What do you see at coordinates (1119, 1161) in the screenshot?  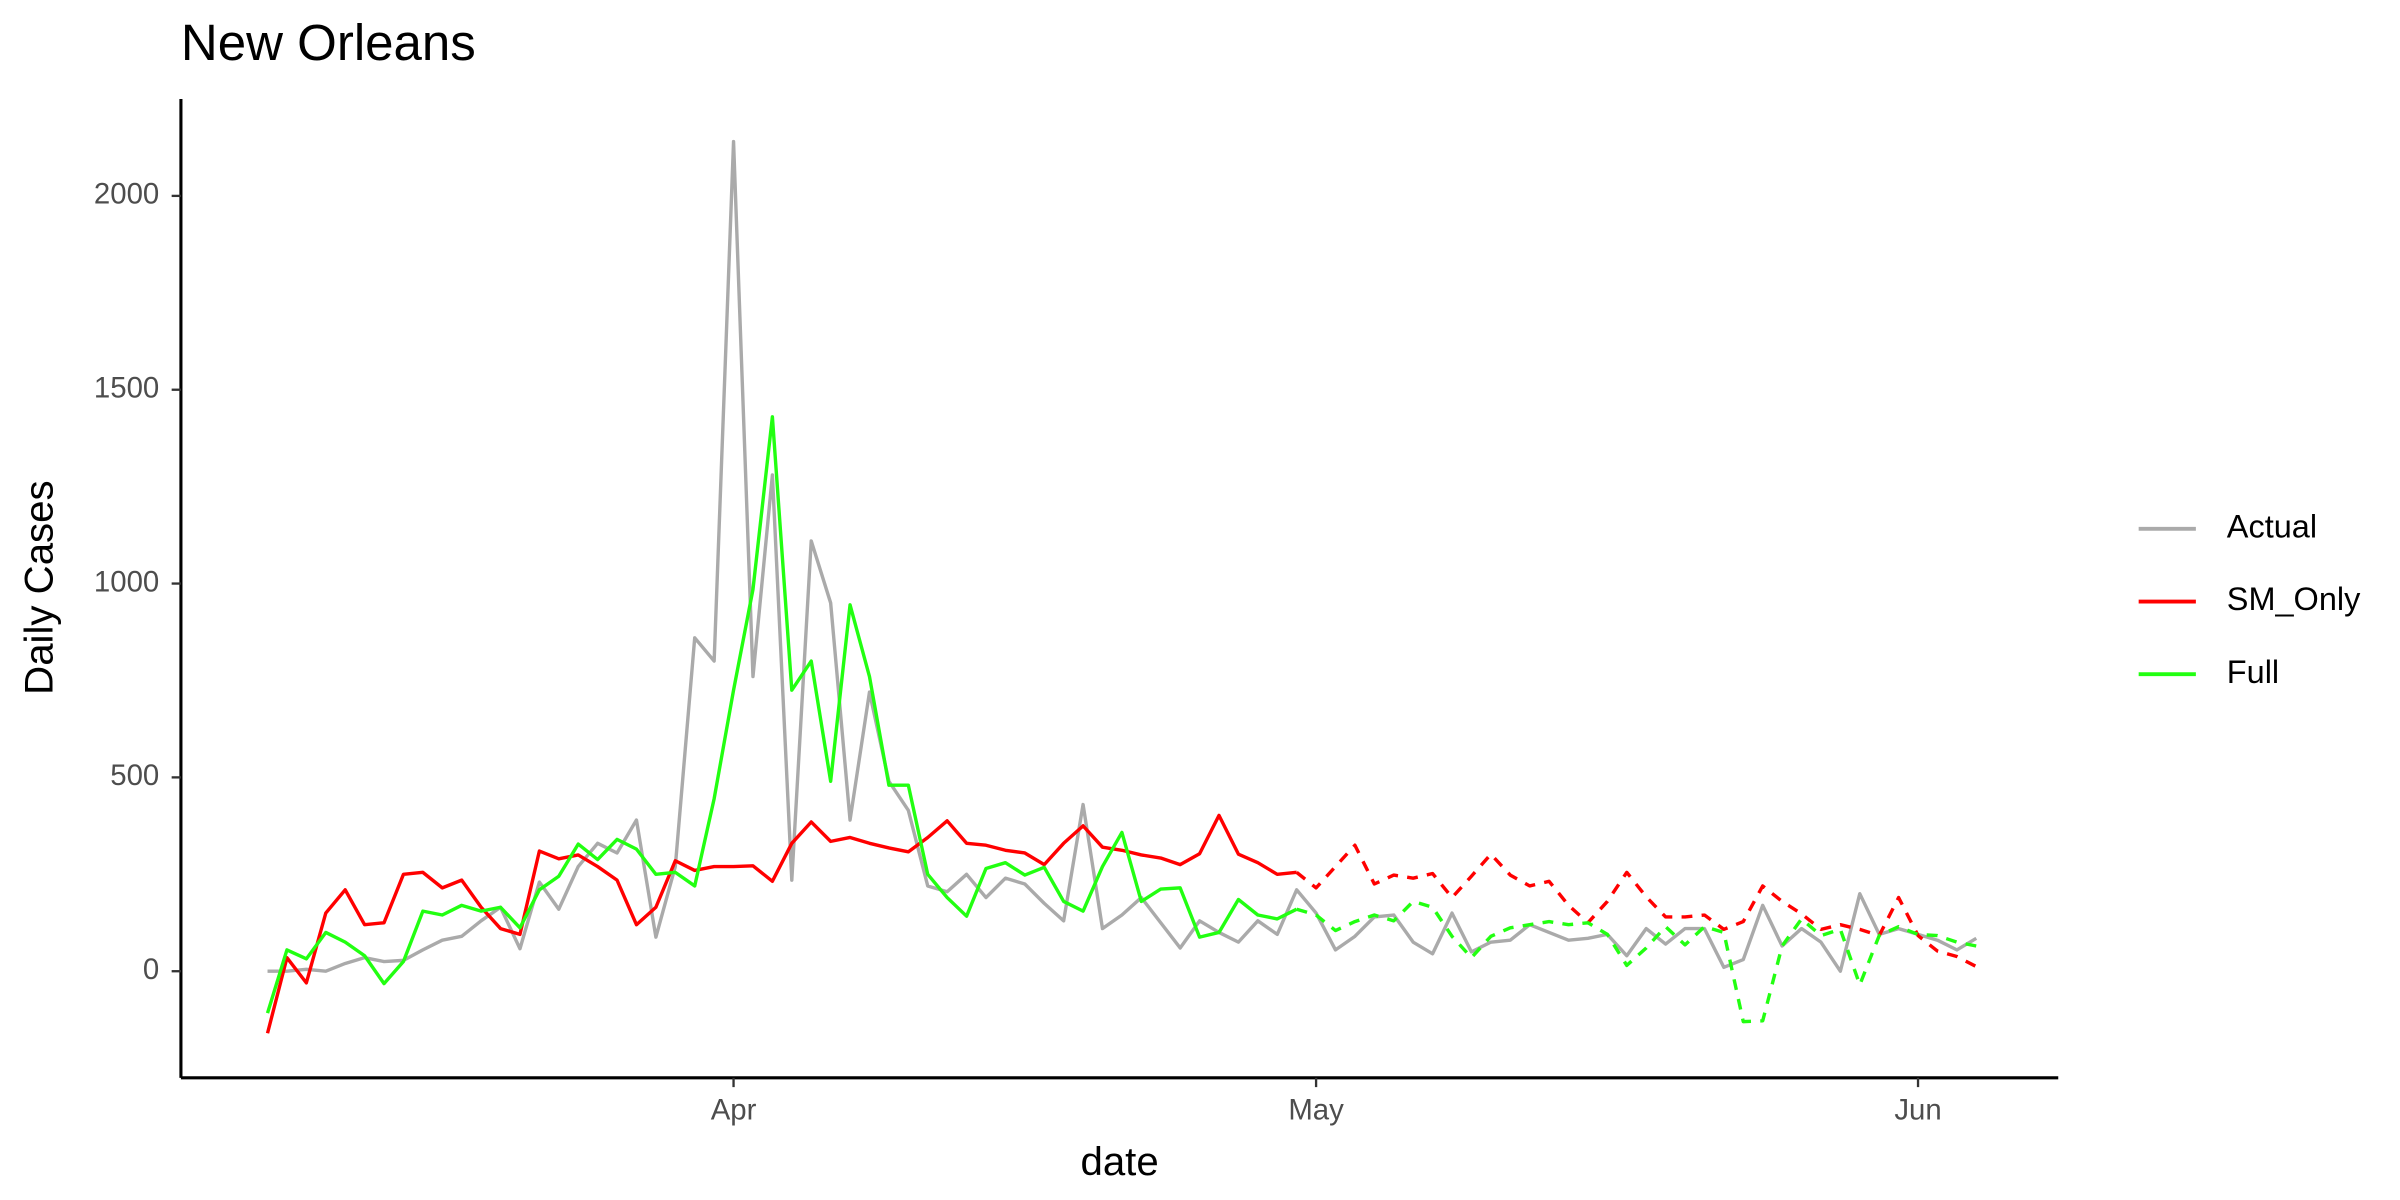 I see `x-axis-title: date` at bounding box center [1119, 1161].